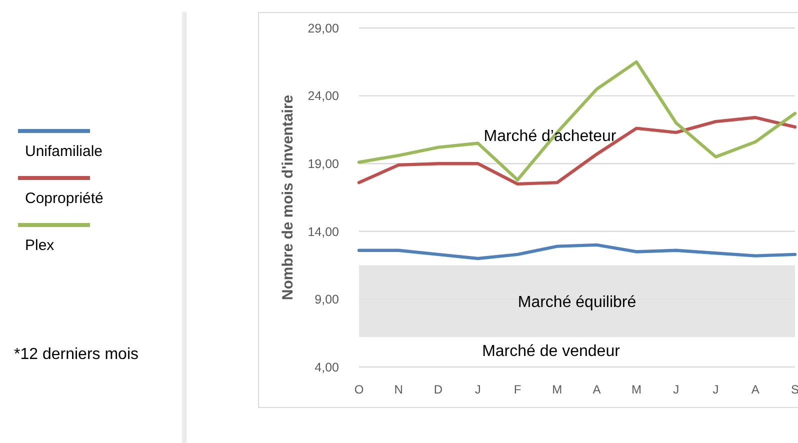 The image size is (798, 443). Describe the element at coordinates (359, 389) in the screenshot. I see `x-tick-label: O` at that location.